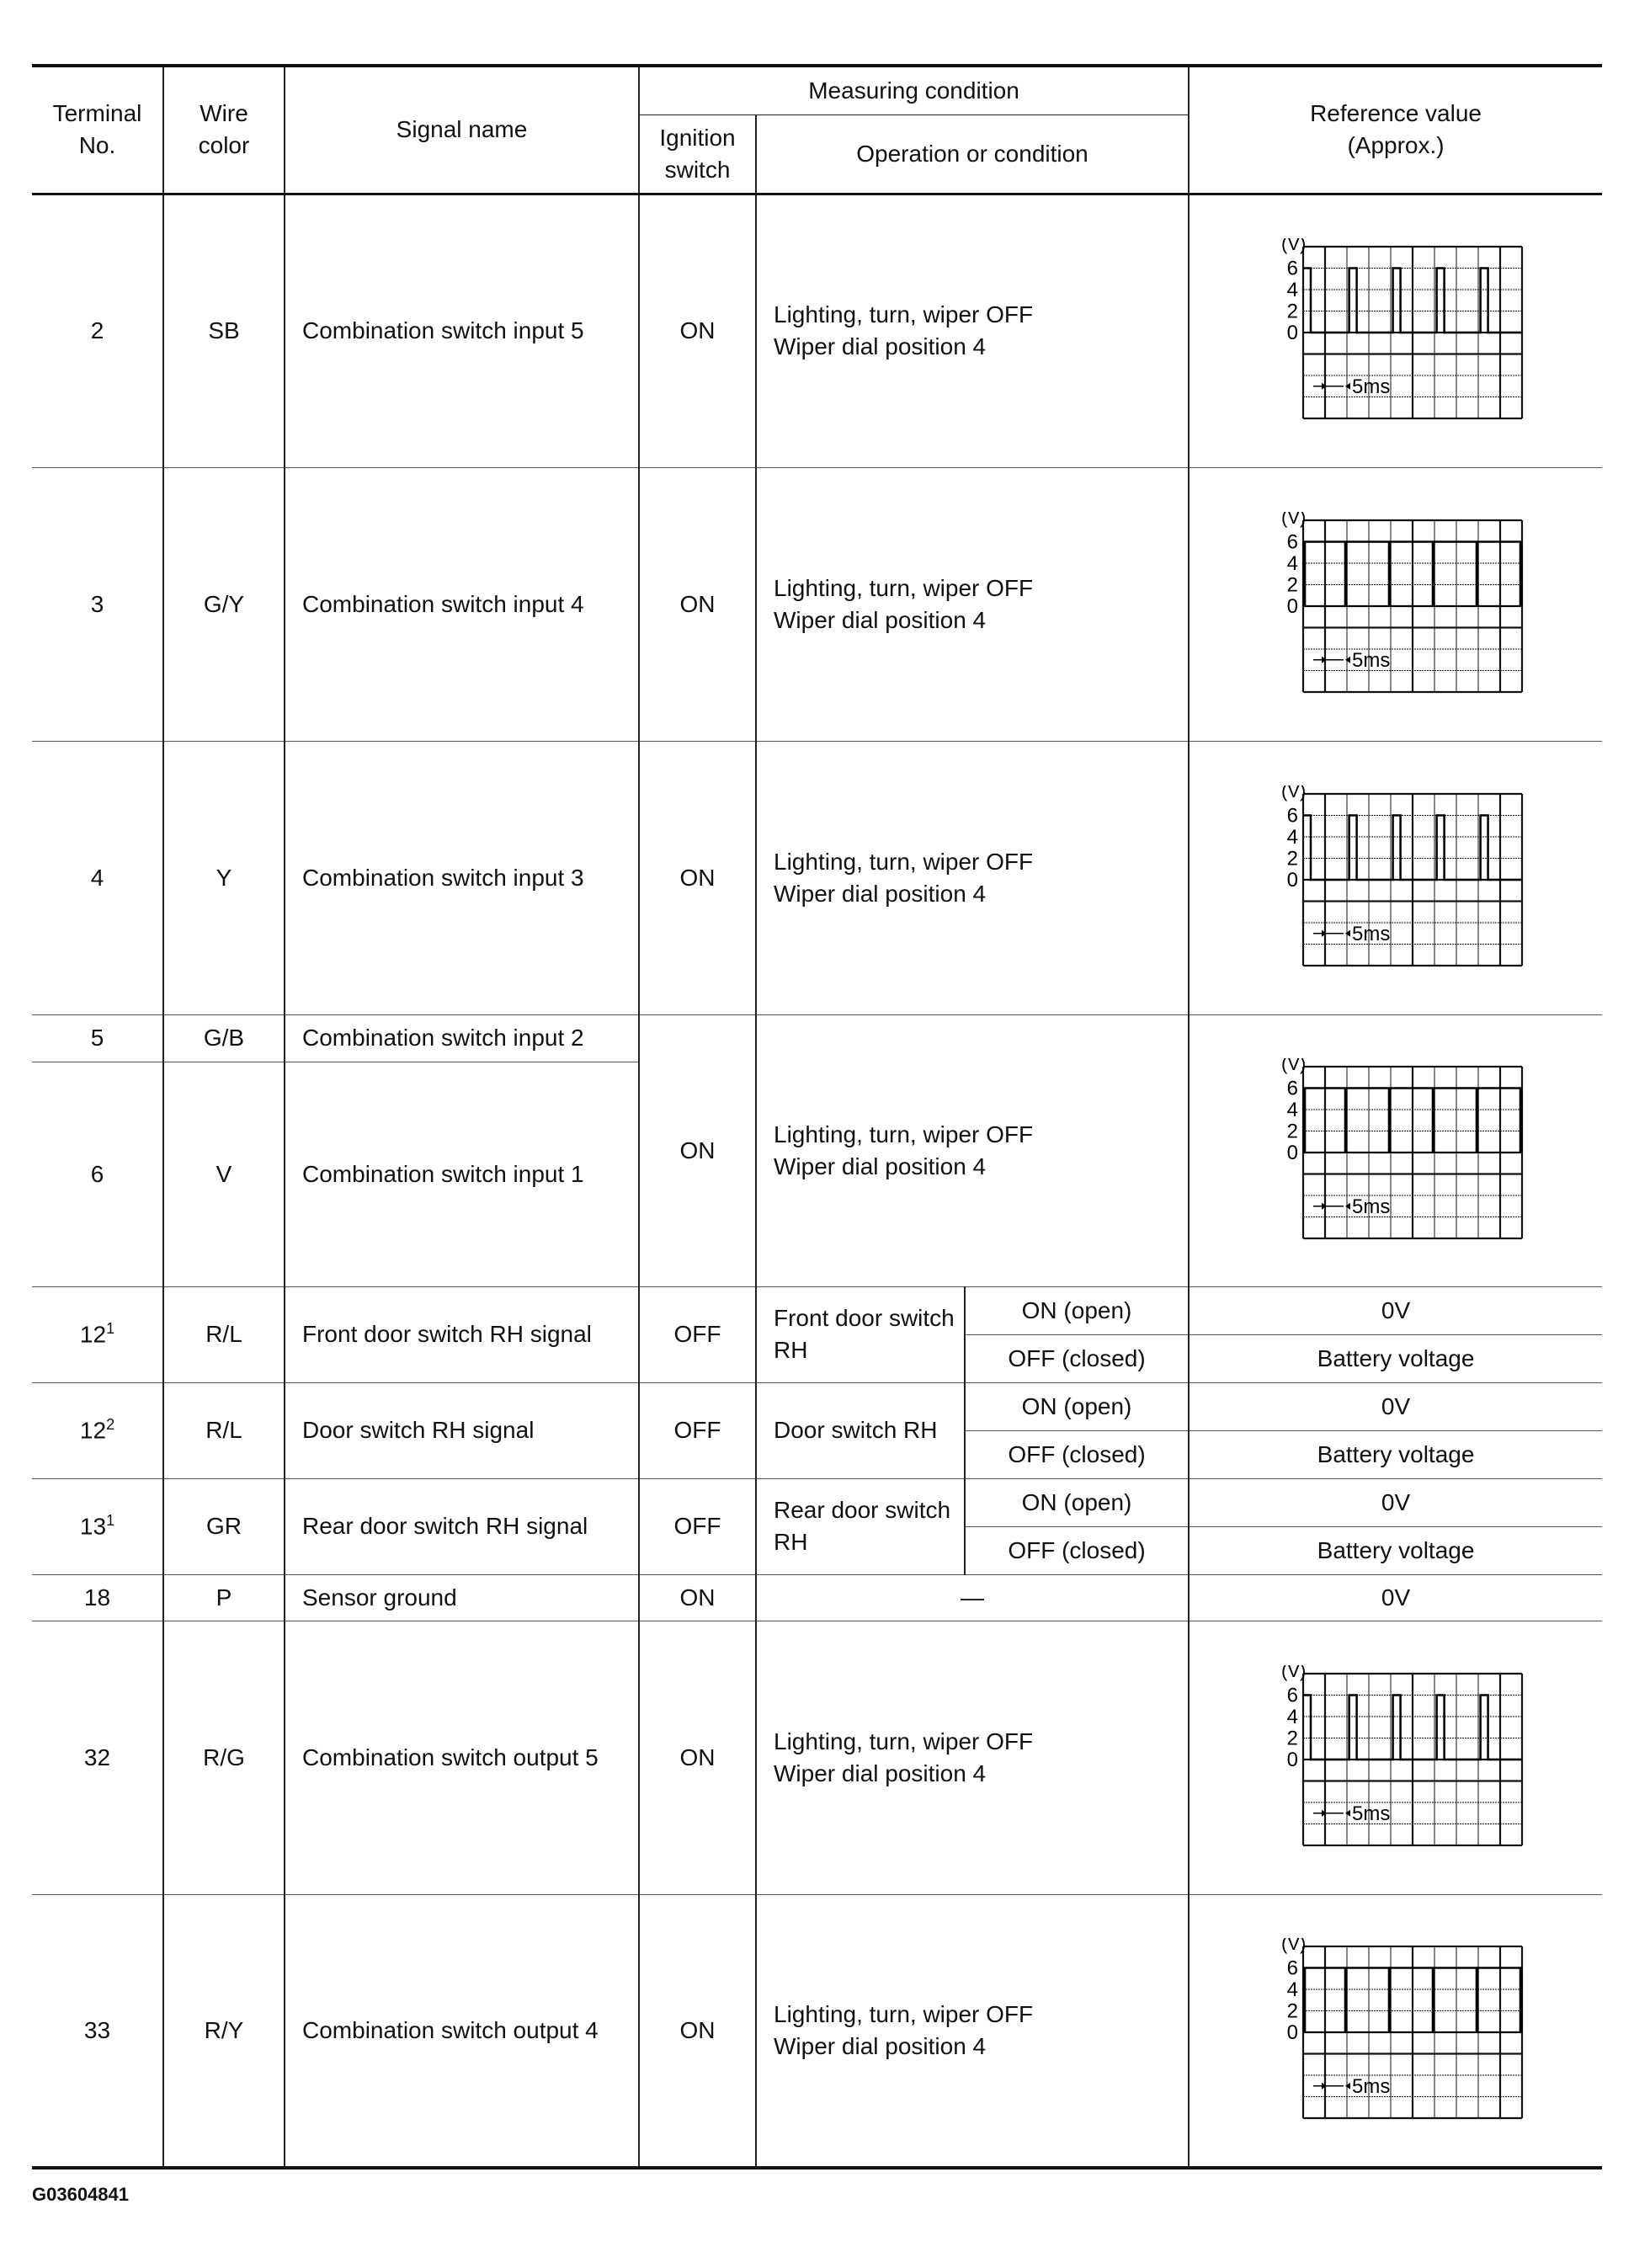 The height and width of the screenshot is (2268, 1634). I want to click on wire-color: R/Y, so click(223, 2032).